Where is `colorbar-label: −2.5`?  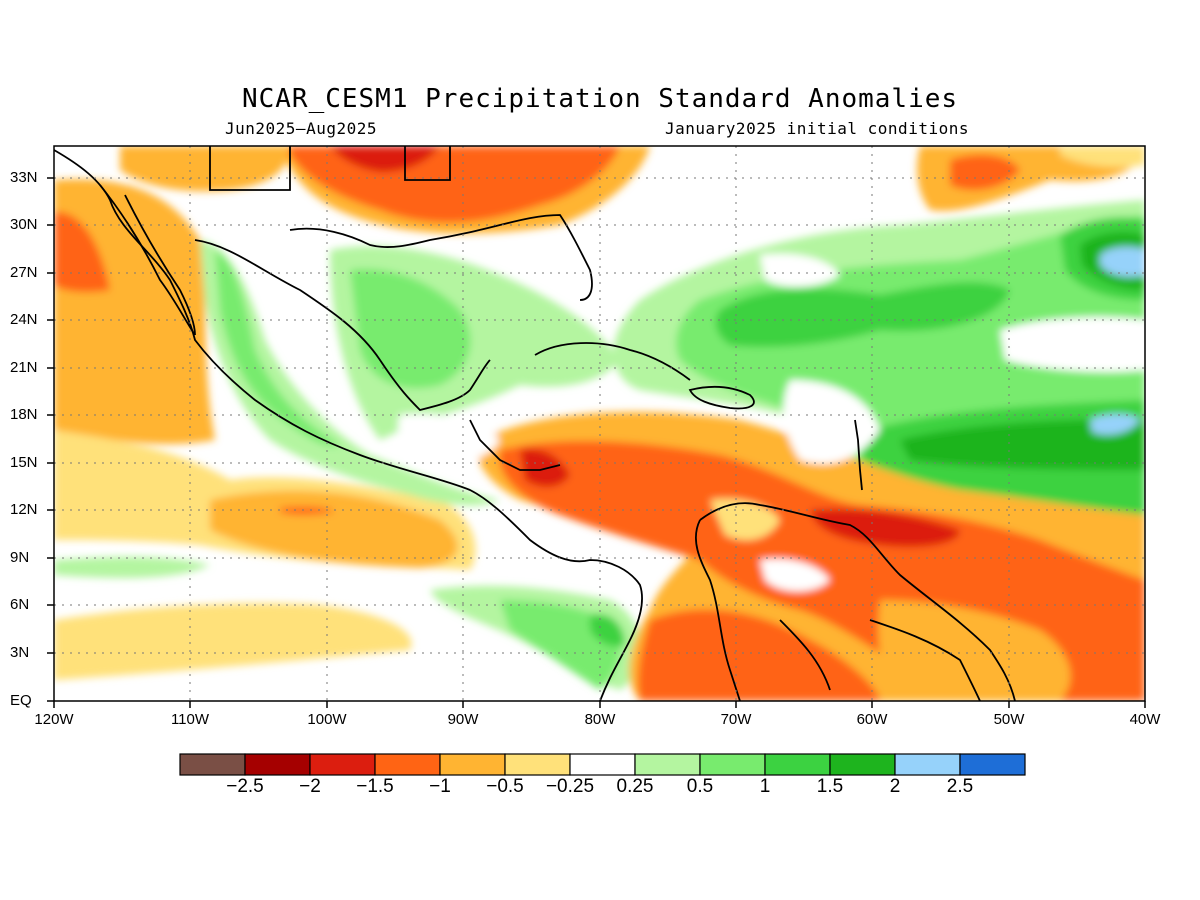
colorbar-label: −2.5 is located at coordinates (245, 786).